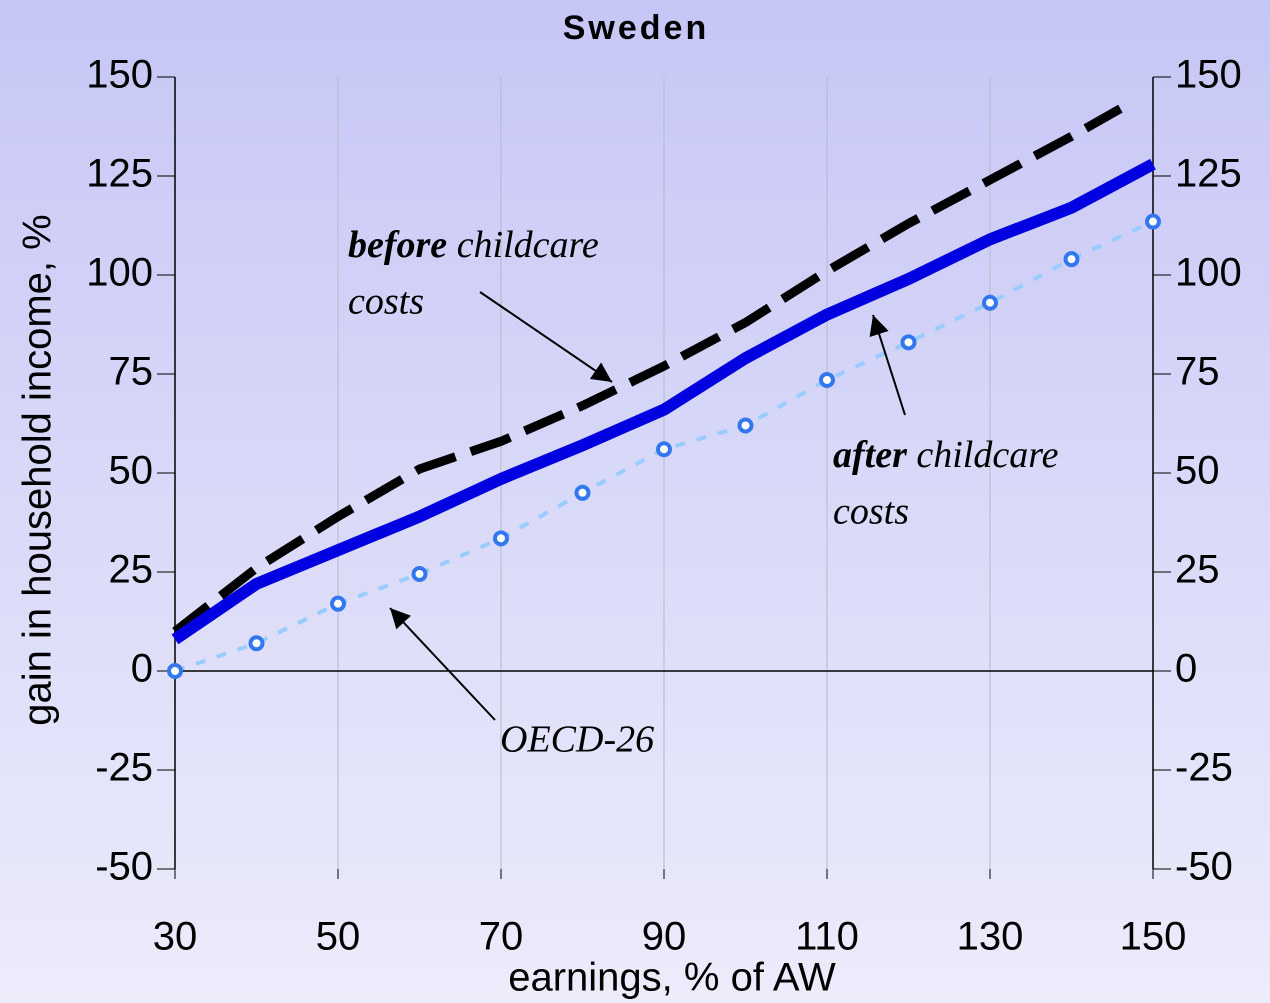 This screenshot has width=1270, height=1003. What do you see at coordinates (473, 245) in the screenshot?
I see `annotation: before childcare` at bounding box center [473, 245].